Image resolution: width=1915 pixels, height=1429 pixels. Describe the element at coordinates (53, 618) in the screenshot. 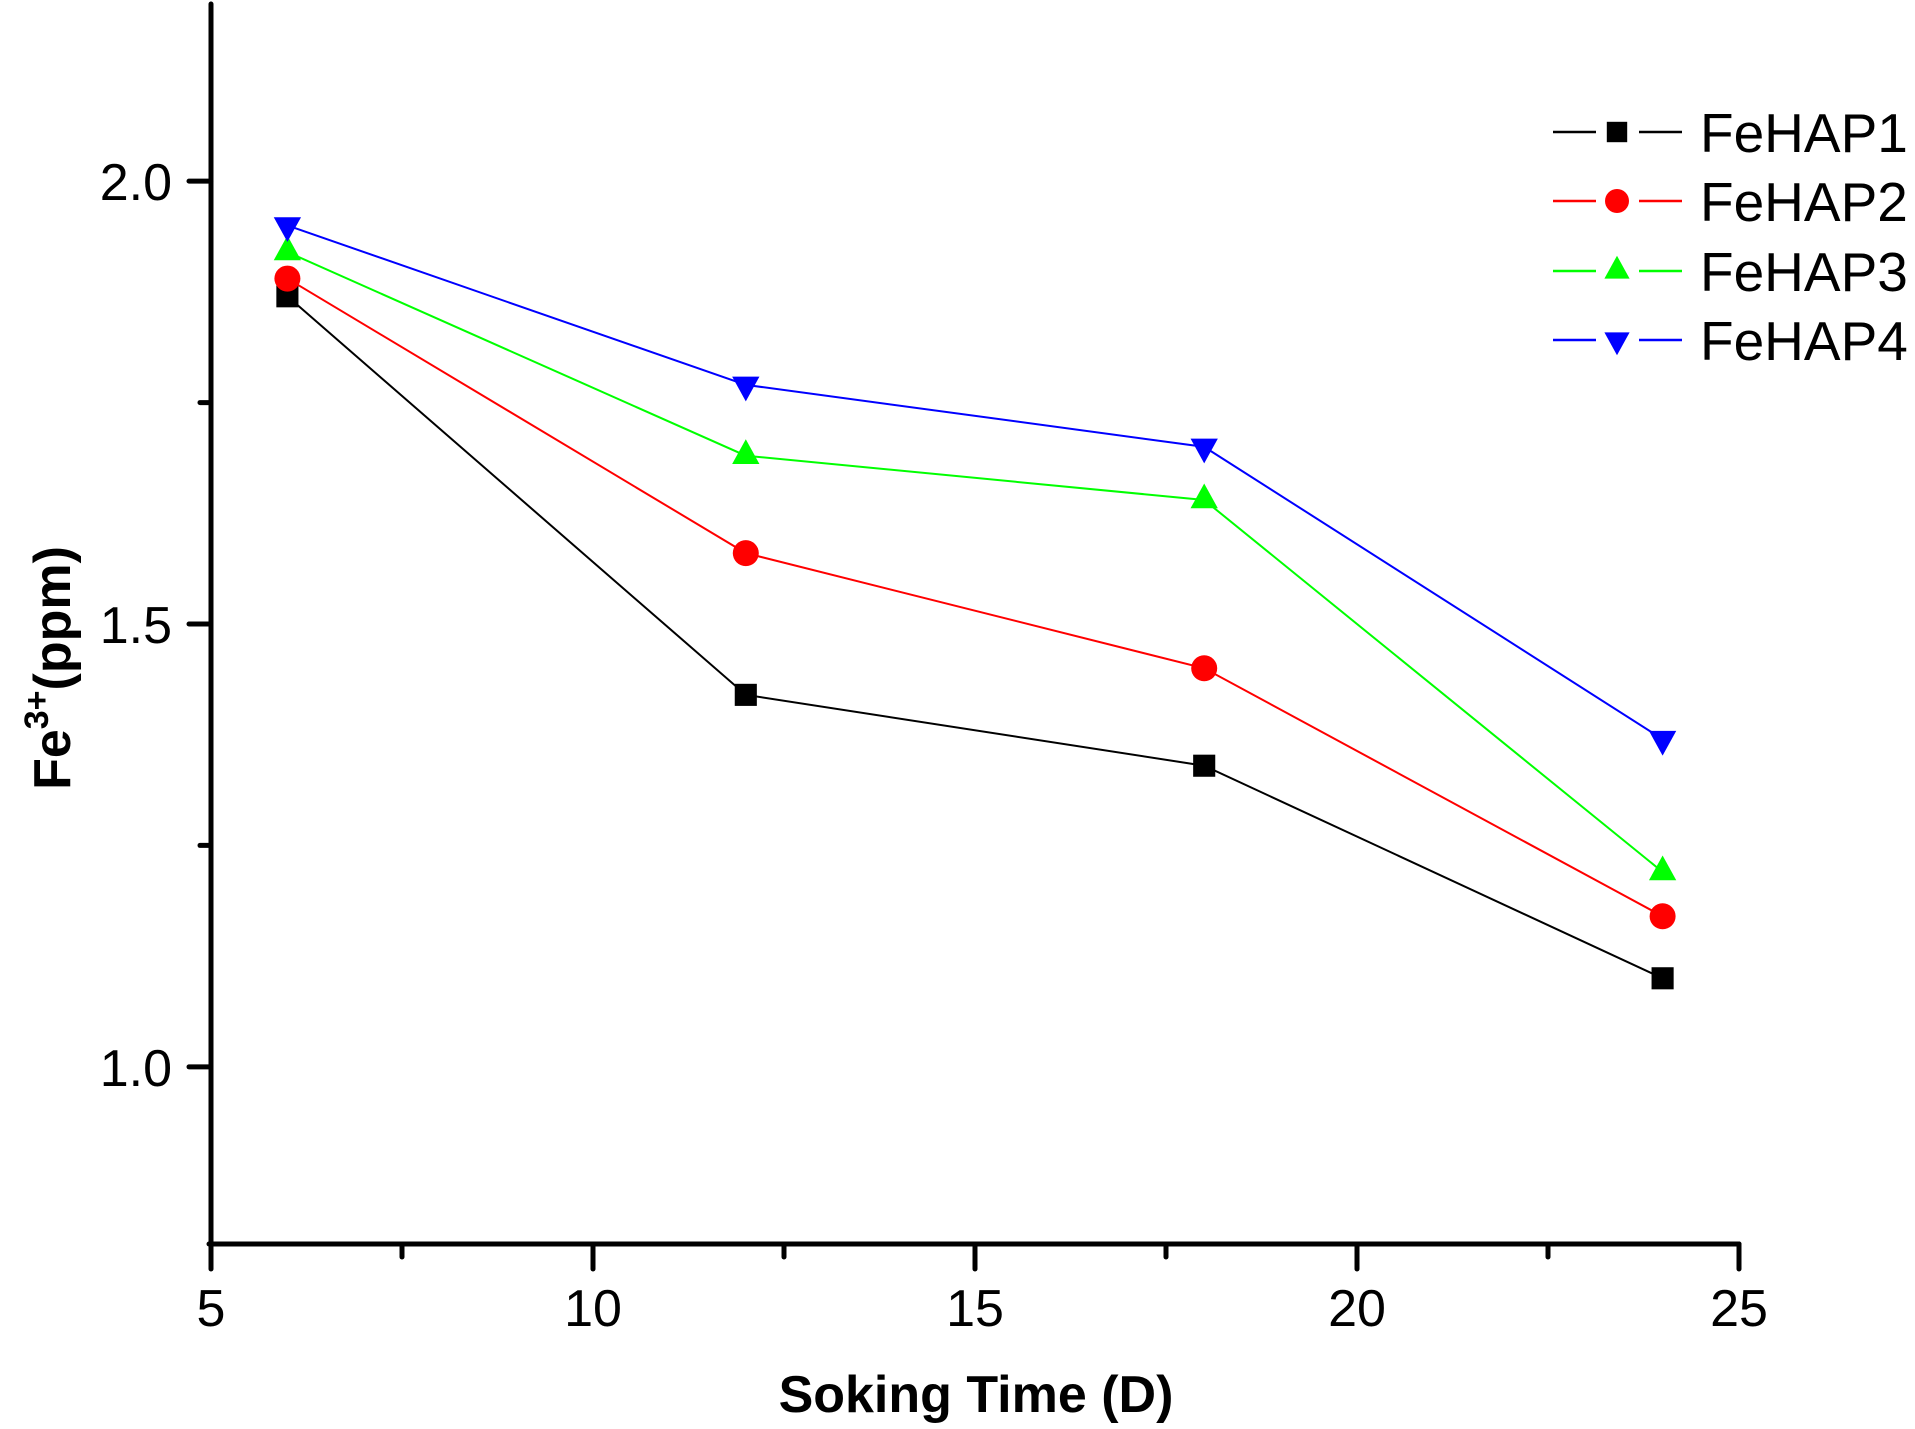

I see `y-axis-title-suffix: (ppm)` at that location.